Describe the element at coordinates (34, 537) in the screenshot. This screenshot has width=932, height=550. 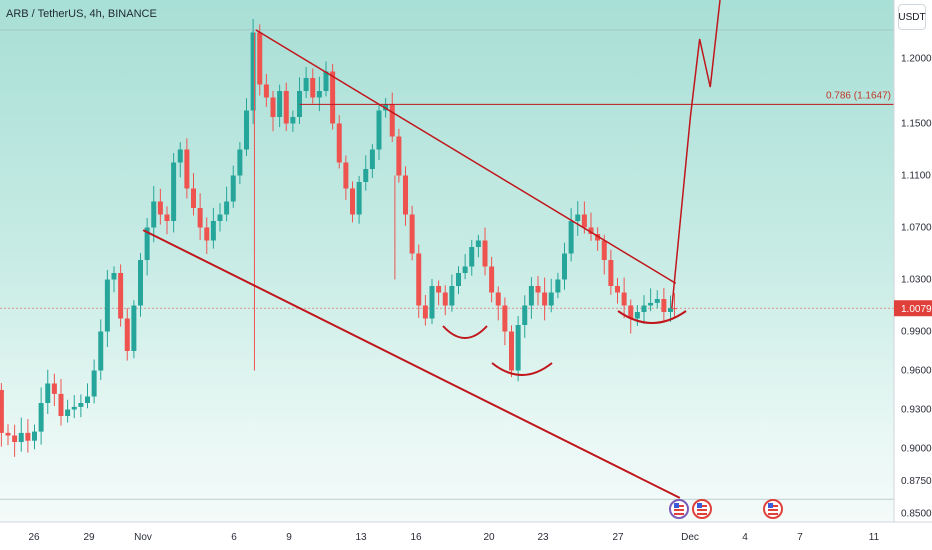
I see `x-tick-label: 26` at that location.